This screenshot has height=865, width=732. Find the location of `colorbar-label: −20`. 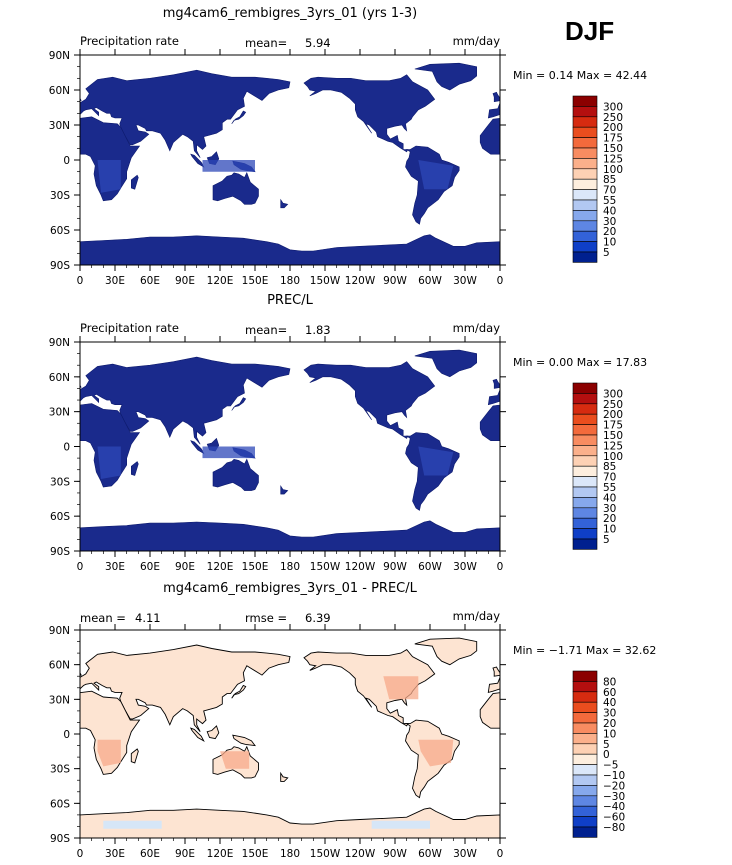

colorbar-label: −20 is located at coordinates (614, 786).